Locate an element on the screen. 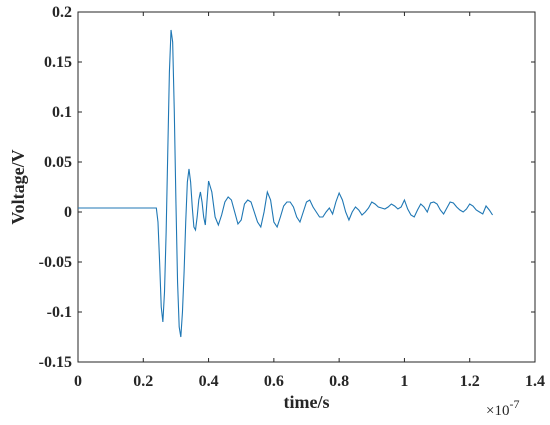 The image size is (550, 425). x-axis-multiplier: ×10⁻⁷ is located at coordinates (502, 408).